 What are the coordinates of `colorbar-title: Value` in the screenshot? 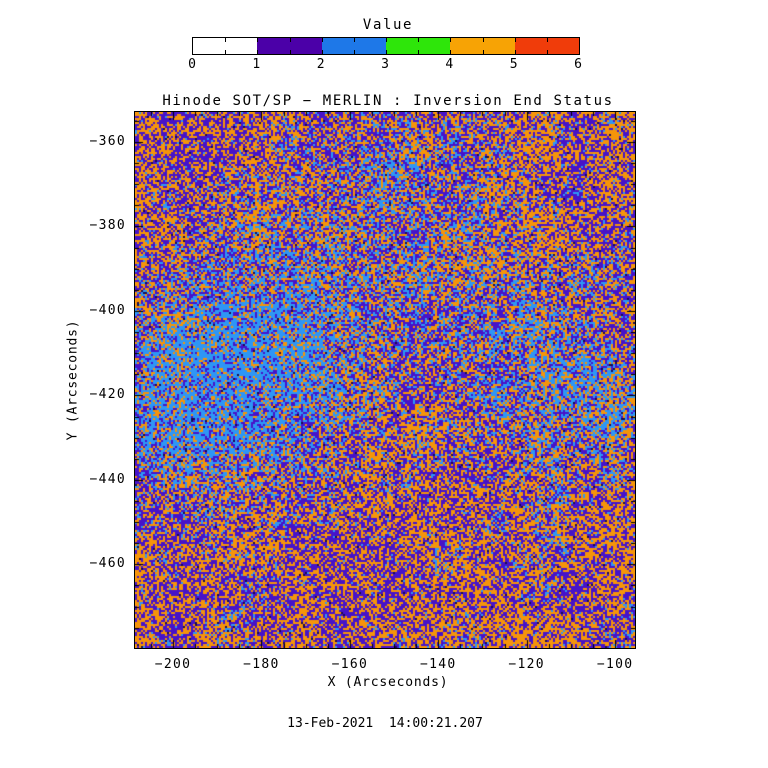 It's located at (388, 25).